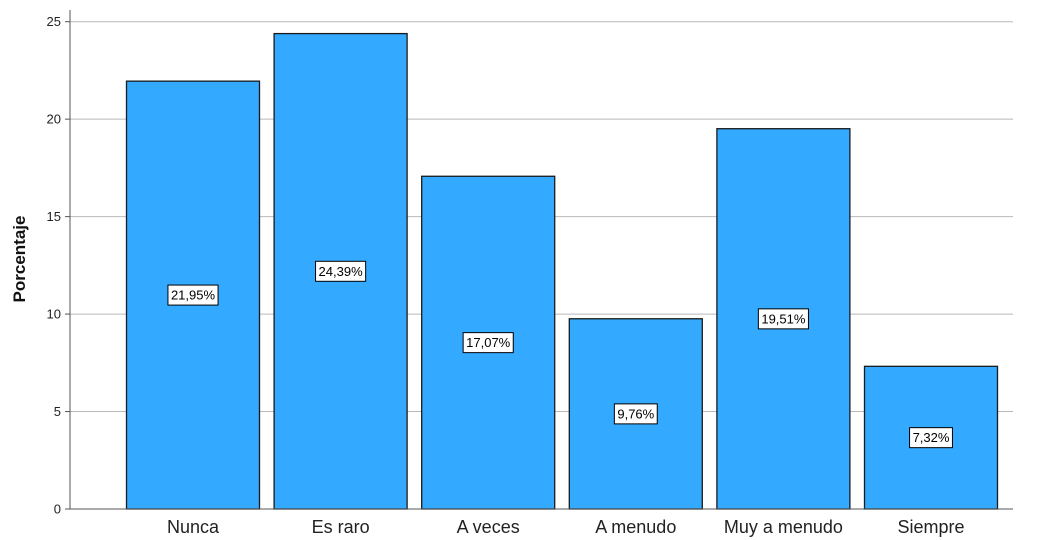 The width and height of the screenshot is (1039, 540). Describe the element at coordinates (19, 259) in the screenshot. I see `y-axis-title: Porcentaje` at that location.